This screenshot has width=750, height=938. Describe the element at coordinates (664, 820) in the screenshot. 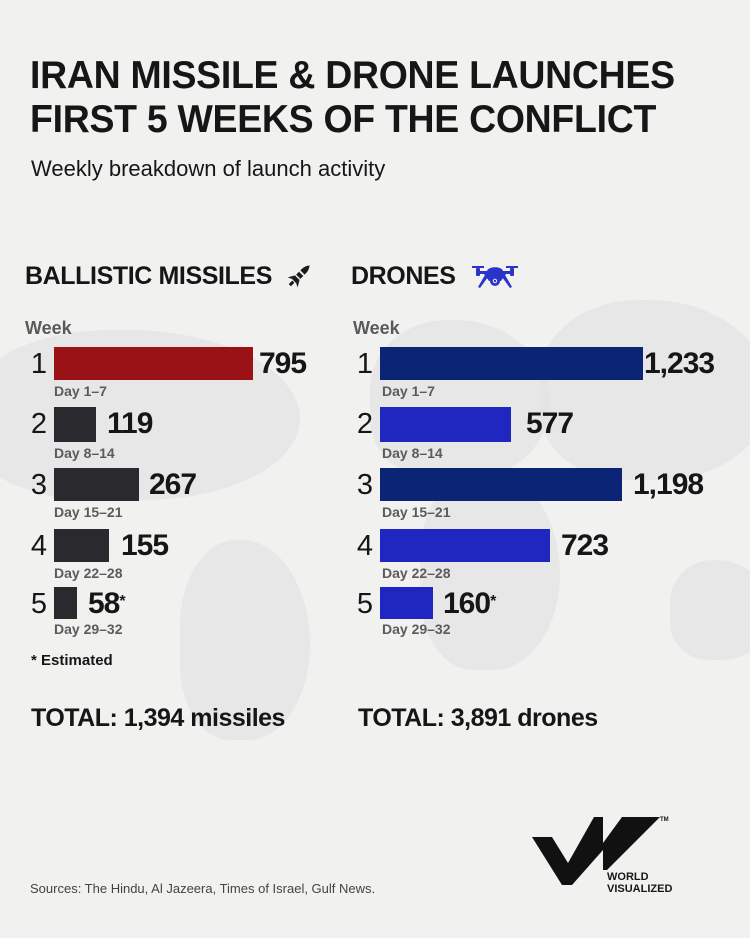

I see `trademark: TM` at that location.